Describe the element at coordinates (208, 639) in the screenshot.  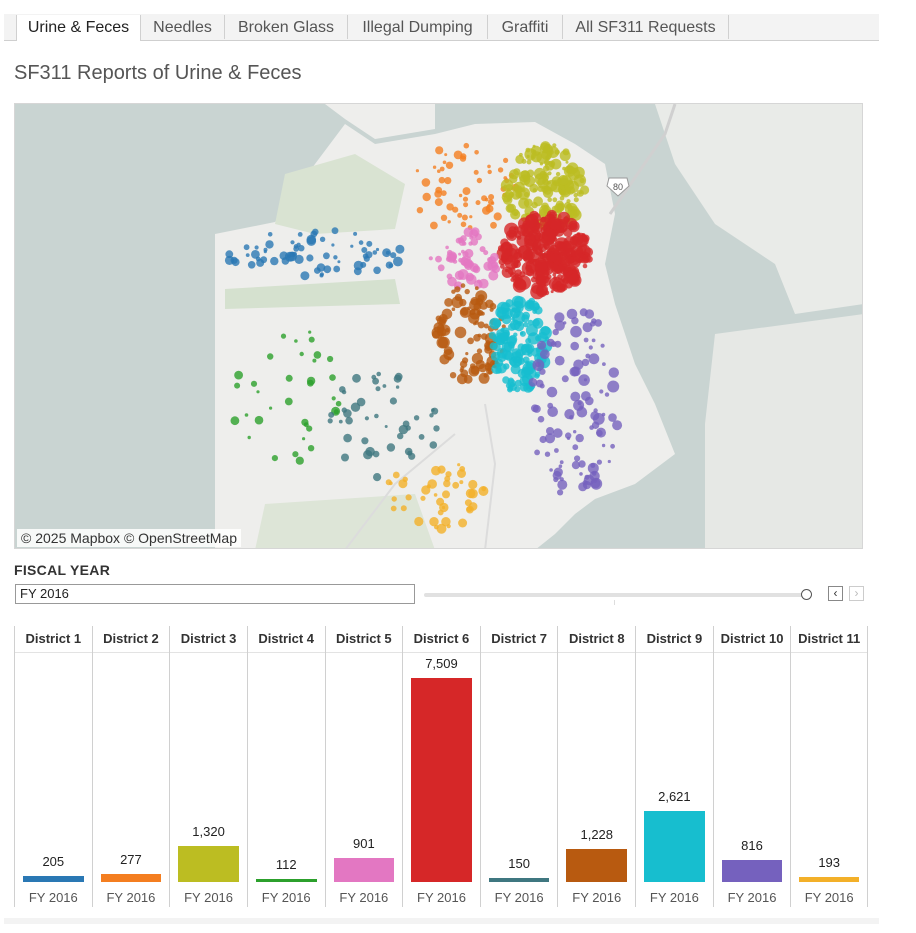
I see `district-header: District 3` at that location.